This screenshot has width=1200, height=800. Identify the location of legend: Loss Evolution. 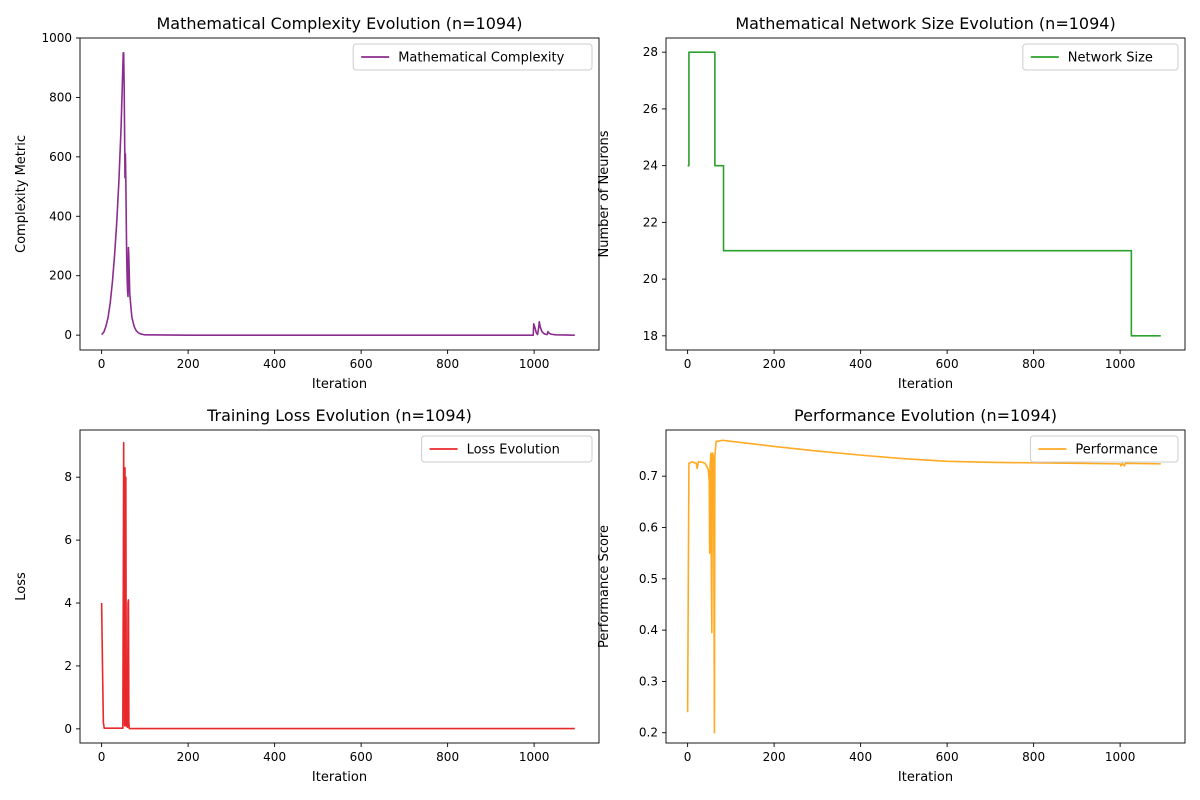
(507, 449).